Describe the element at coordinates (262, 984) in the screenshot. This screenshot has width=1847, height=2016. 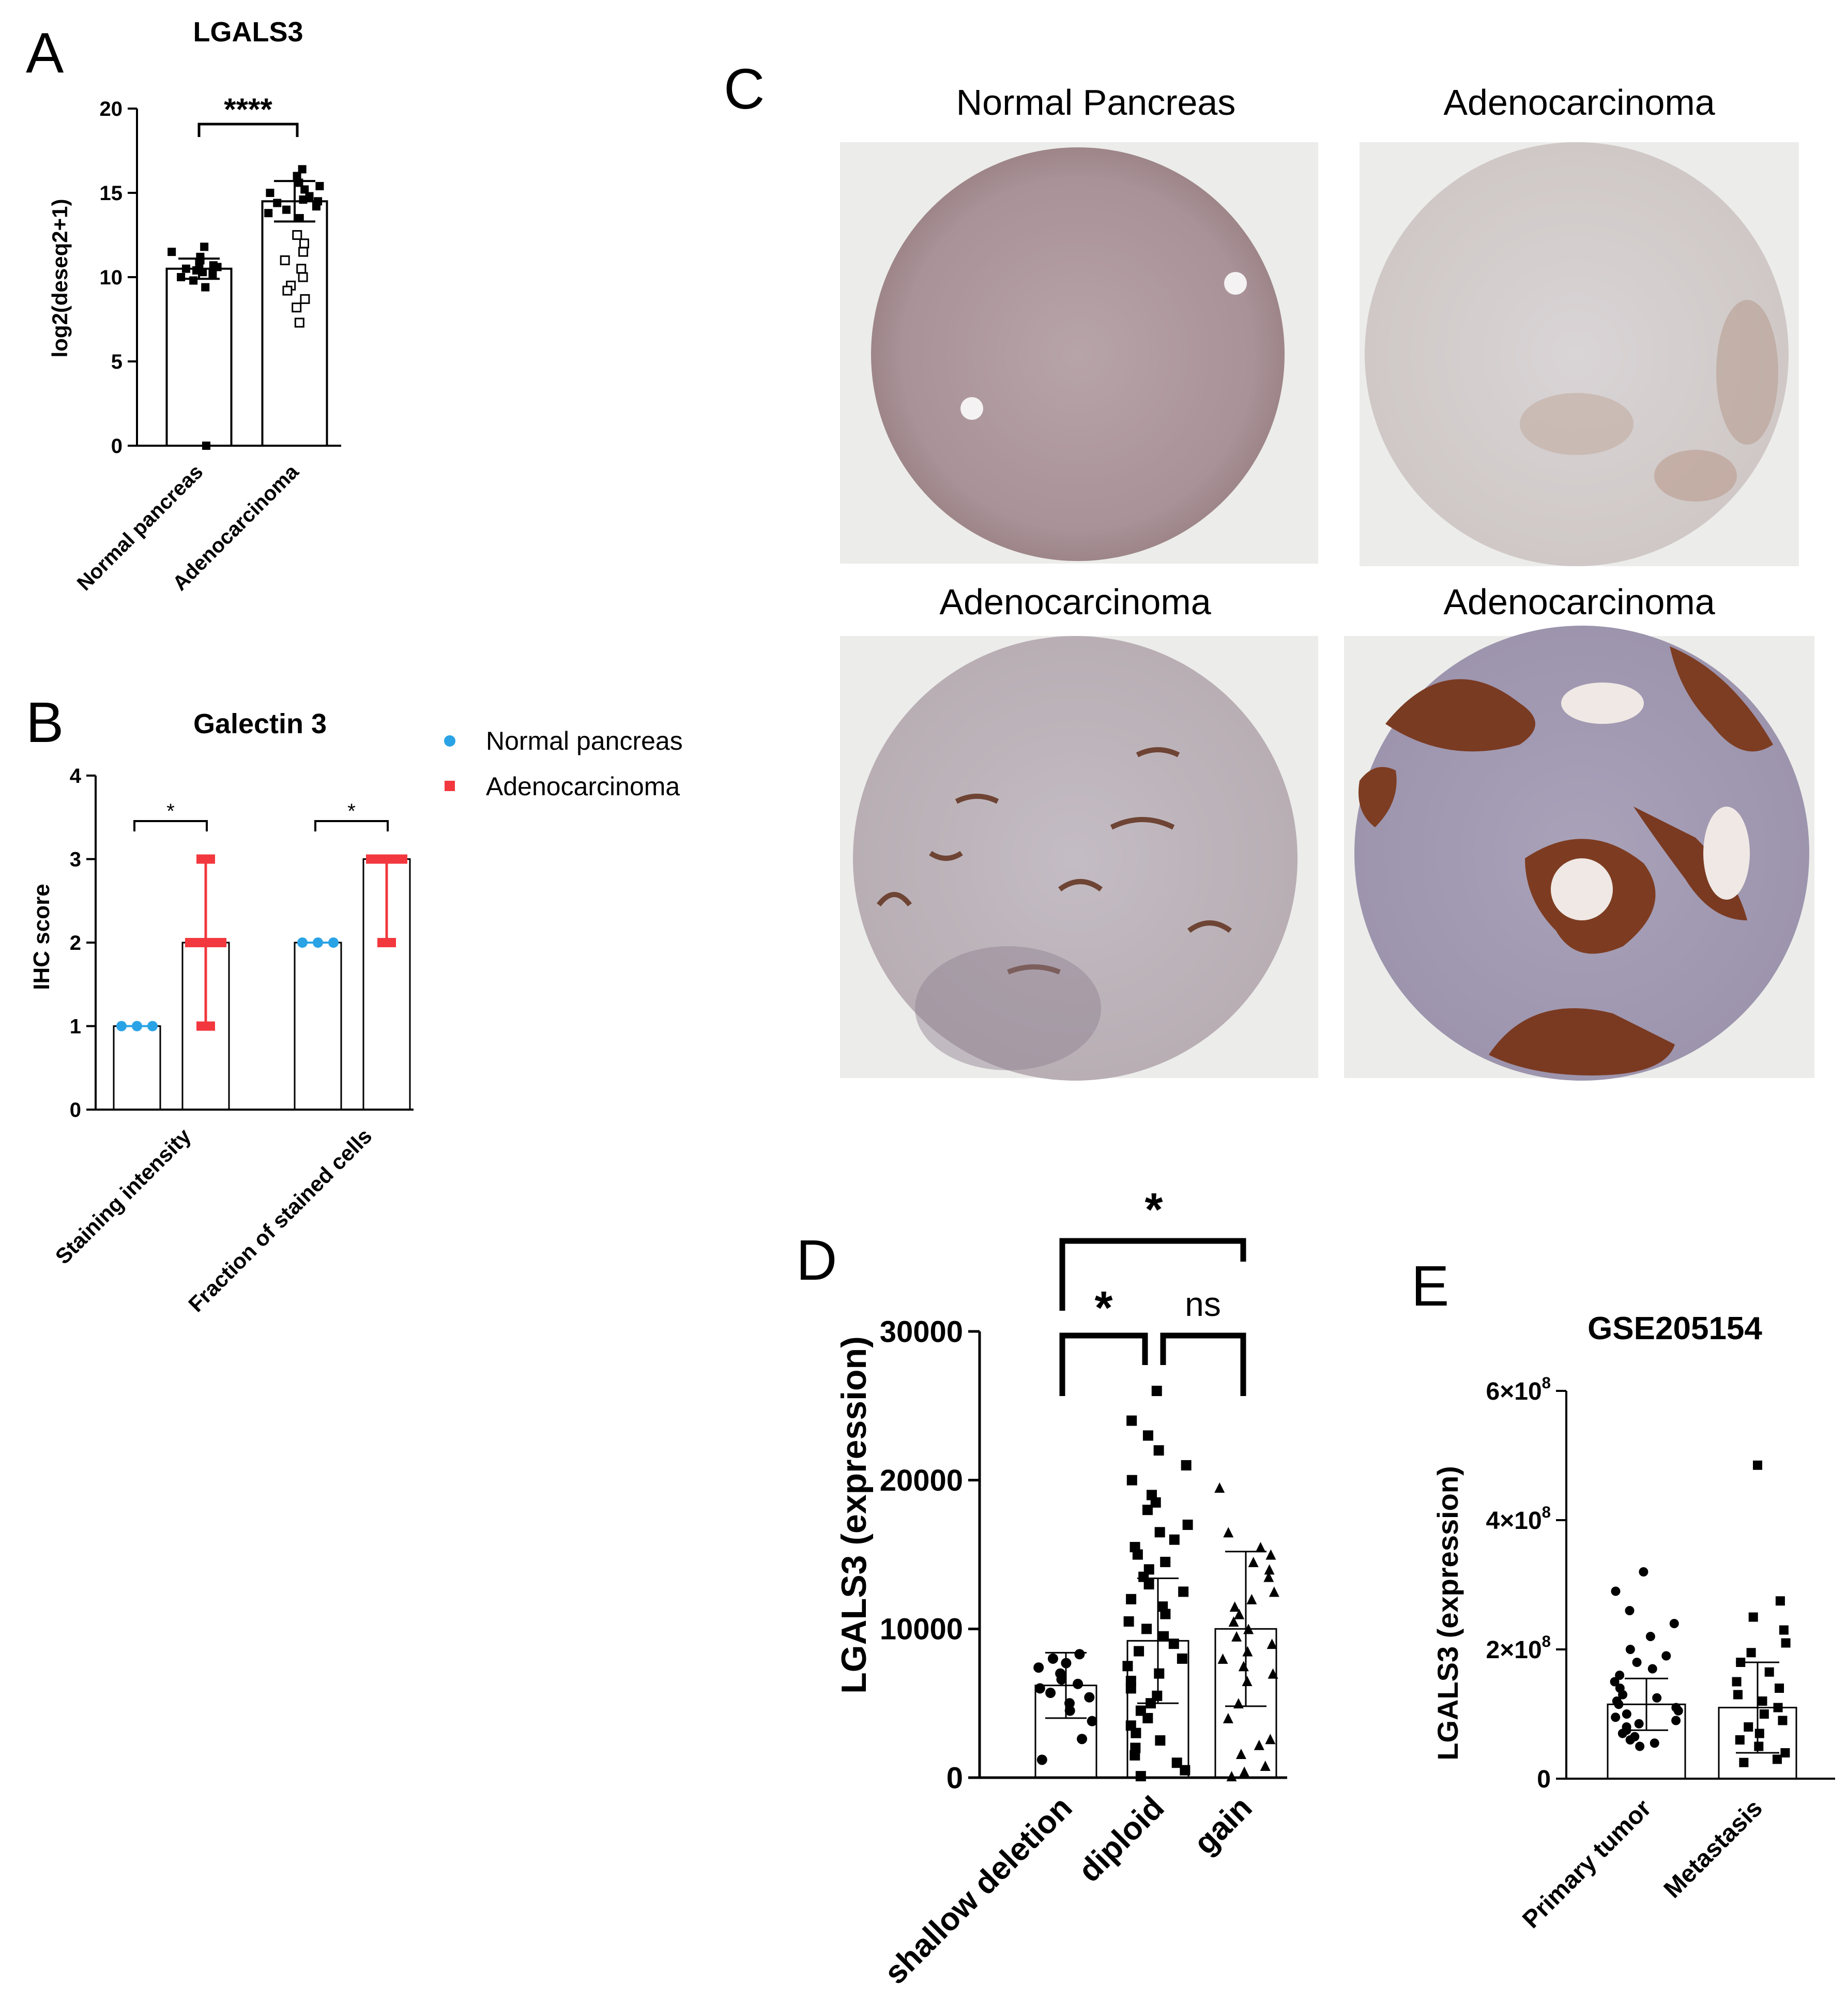
I see `panel-b-bars` at that location.